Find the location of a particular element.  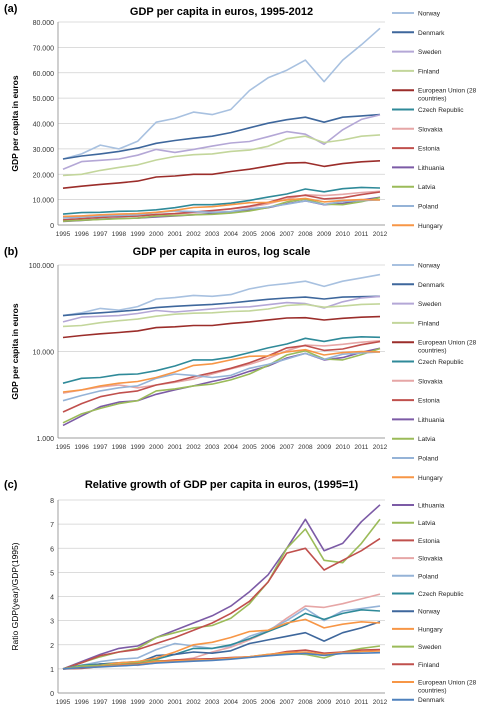

y-tick-label: 50.000 is located at coordinates (44, 99).